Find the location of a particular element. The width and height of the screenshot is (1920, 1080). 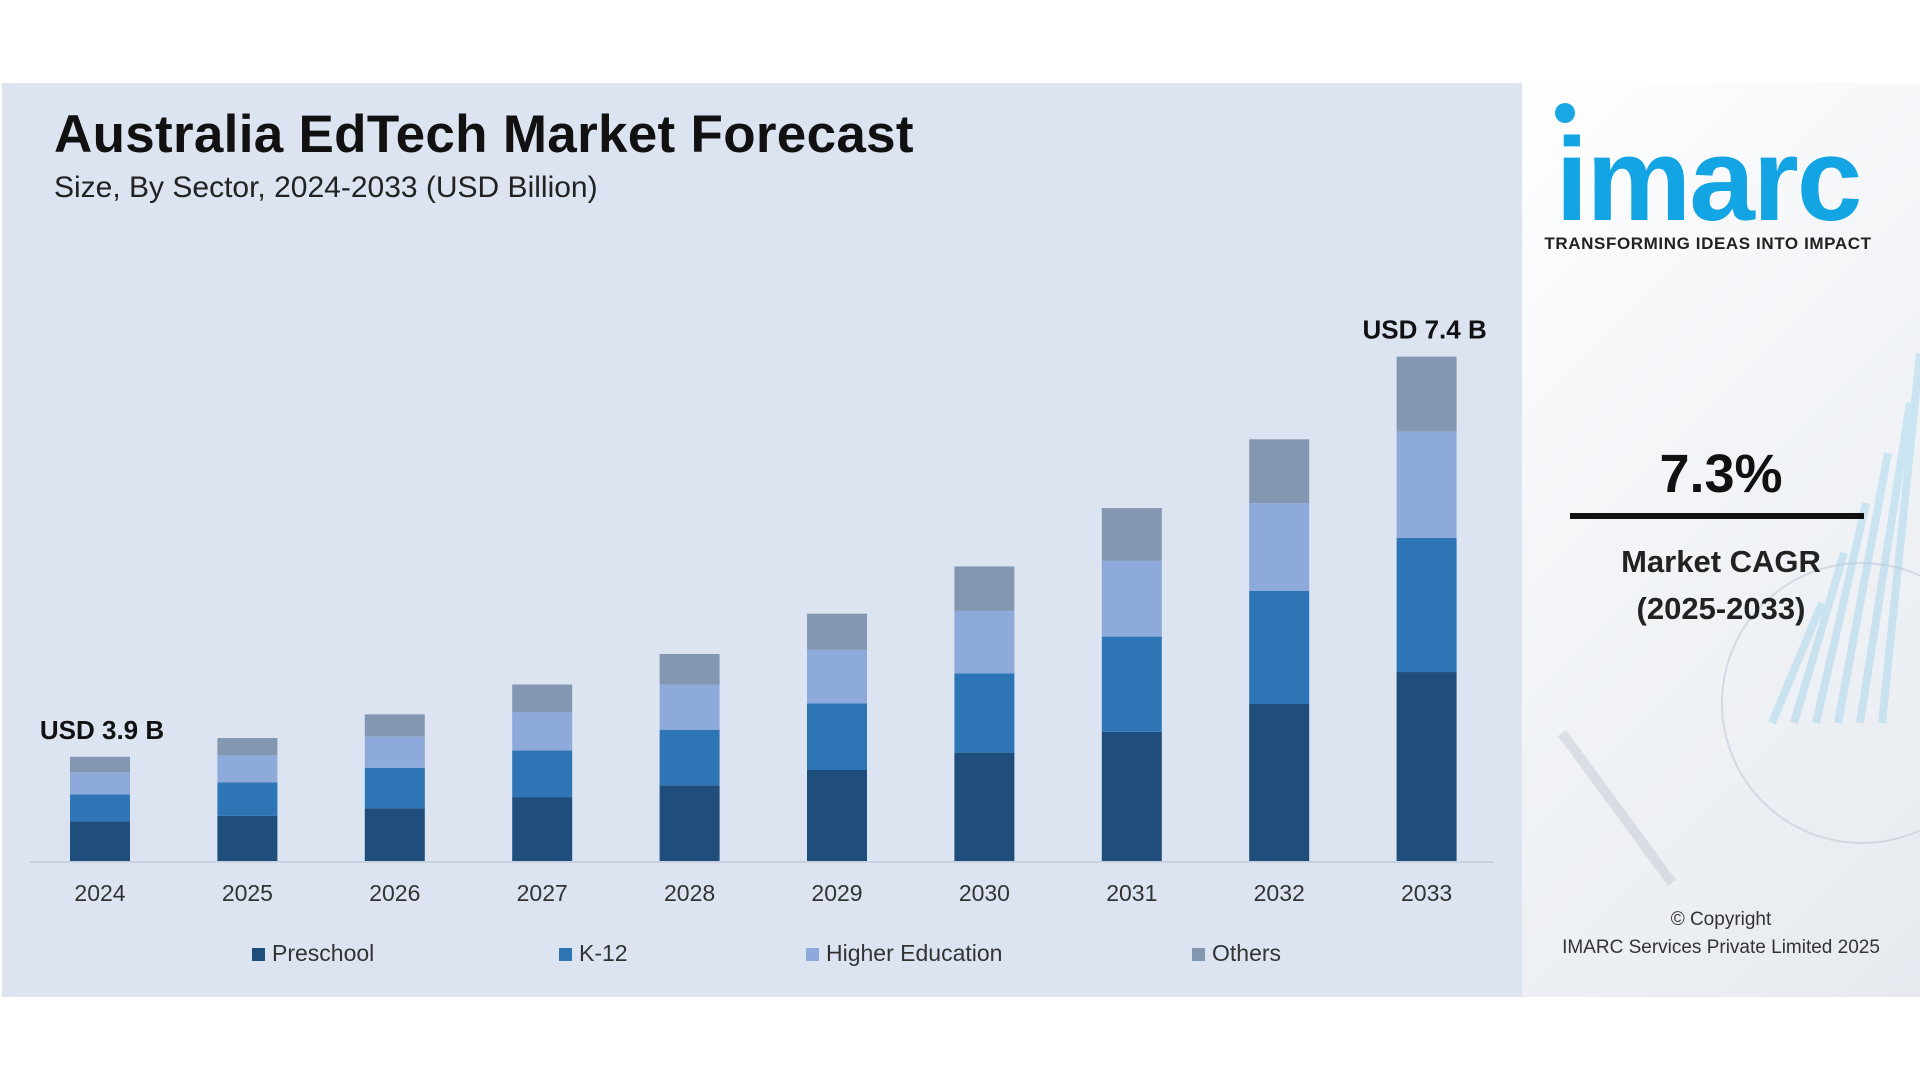

legend-swatch-others is located at coordinates (1198, 954).